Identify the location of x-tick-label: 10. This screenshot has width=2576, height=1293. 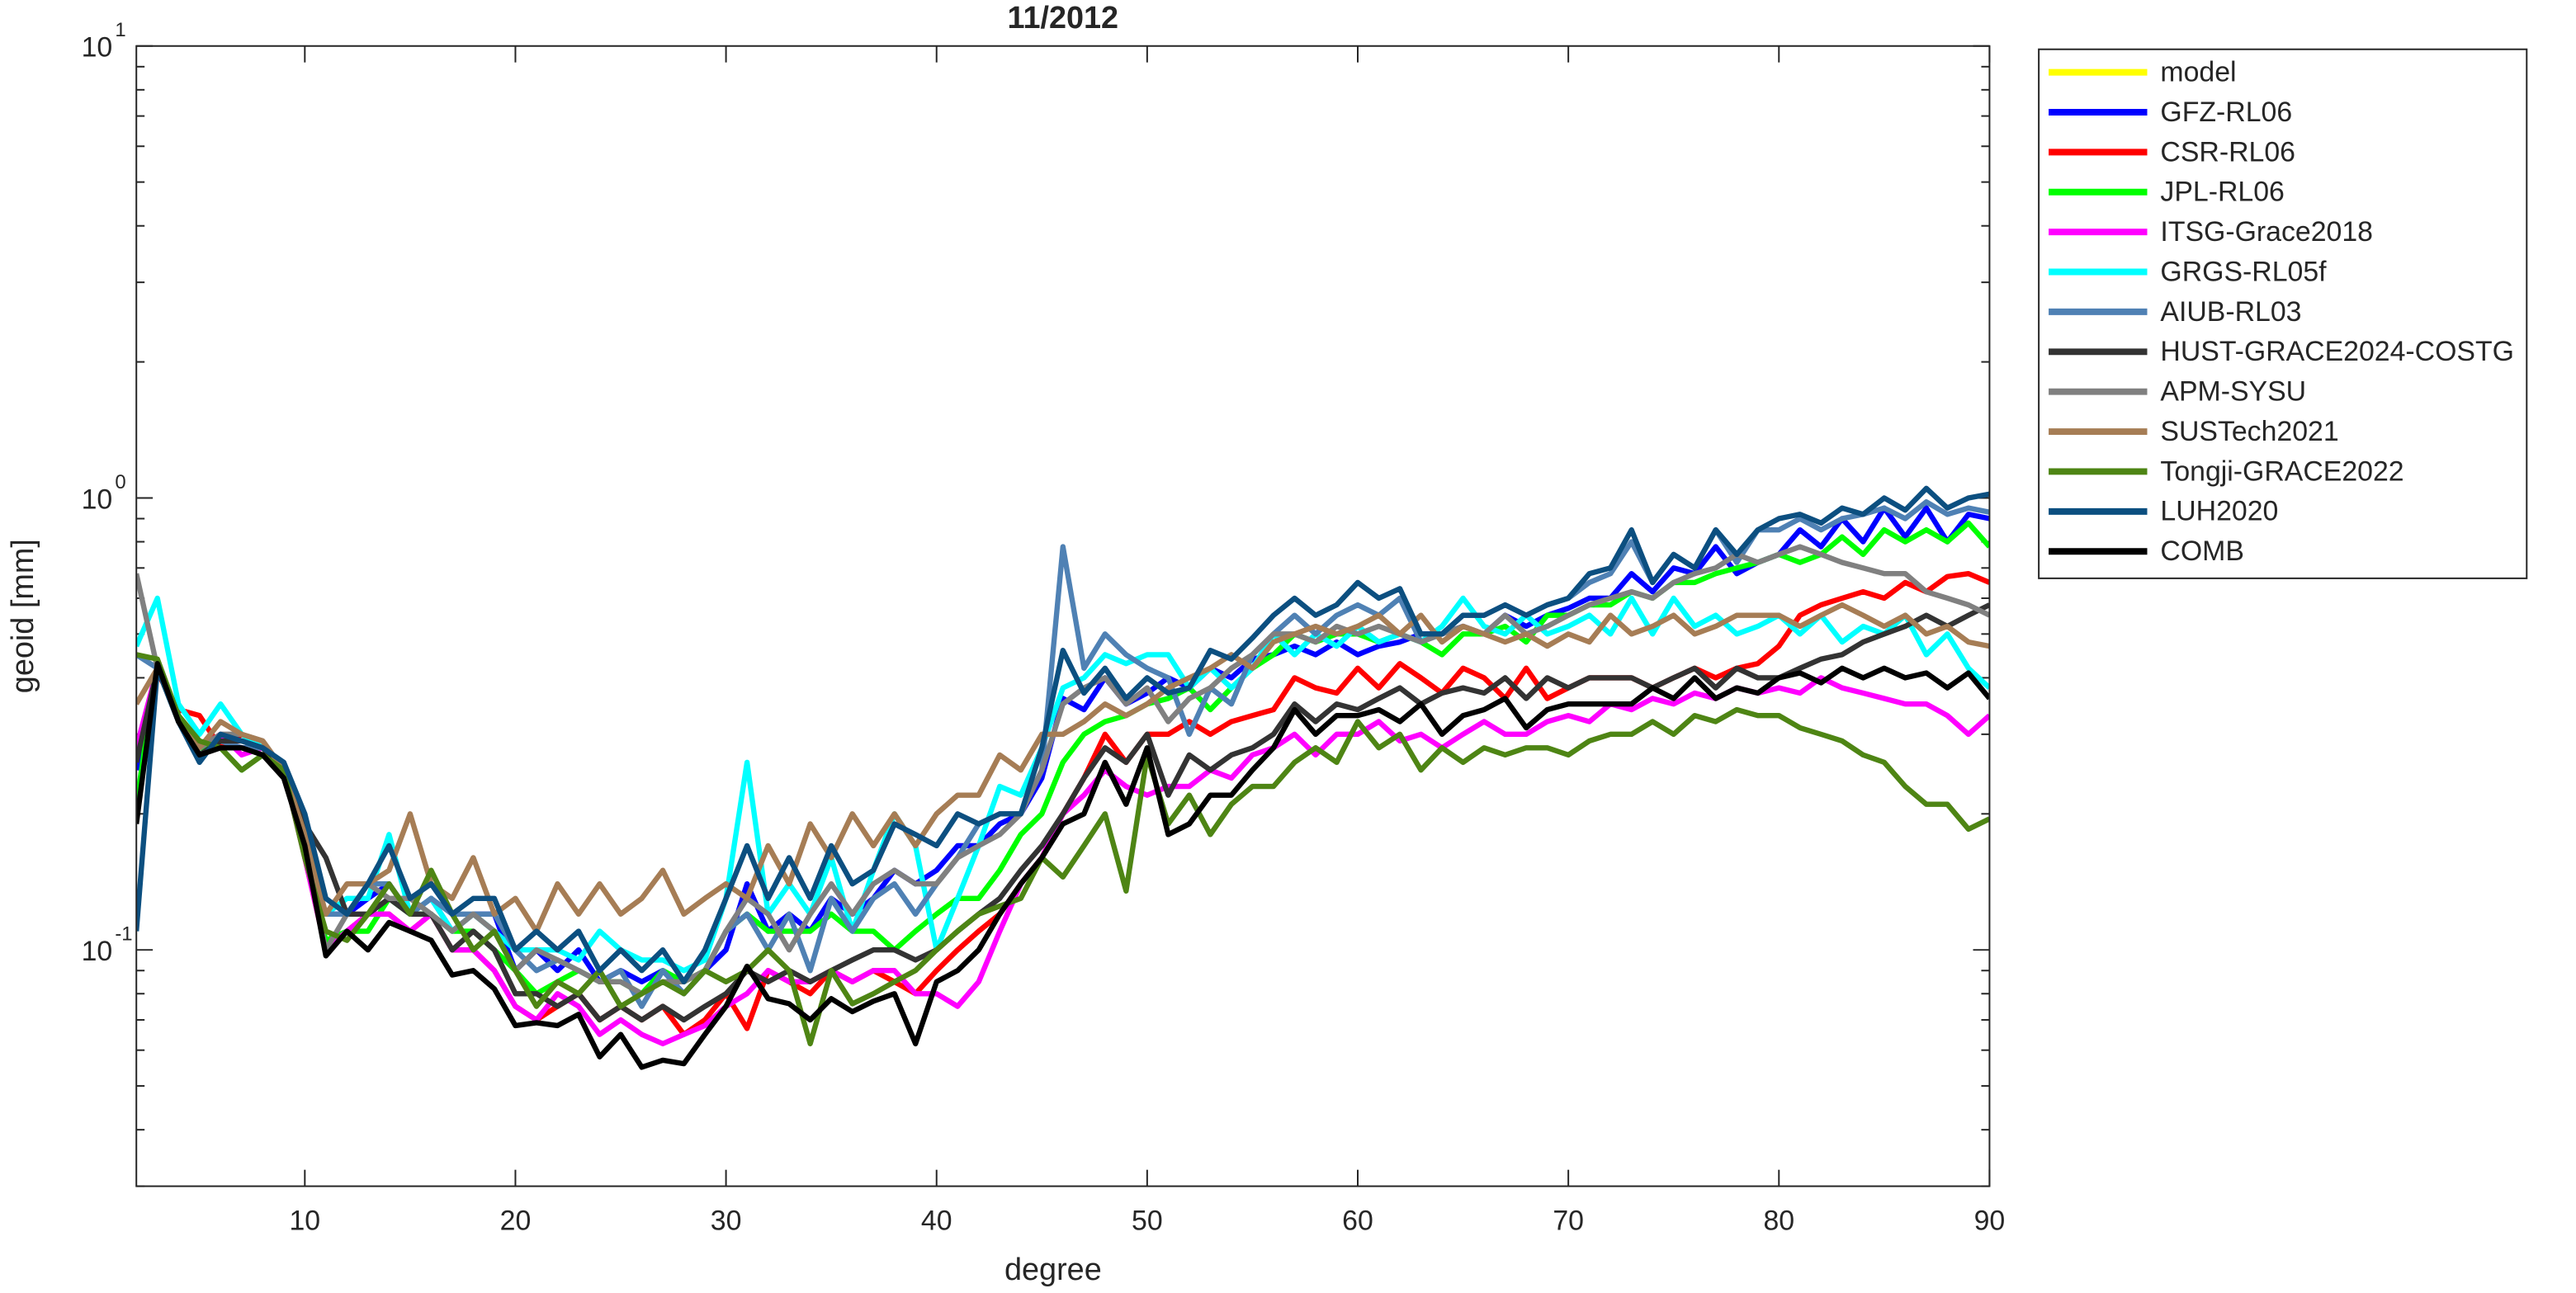
(304, 1220).